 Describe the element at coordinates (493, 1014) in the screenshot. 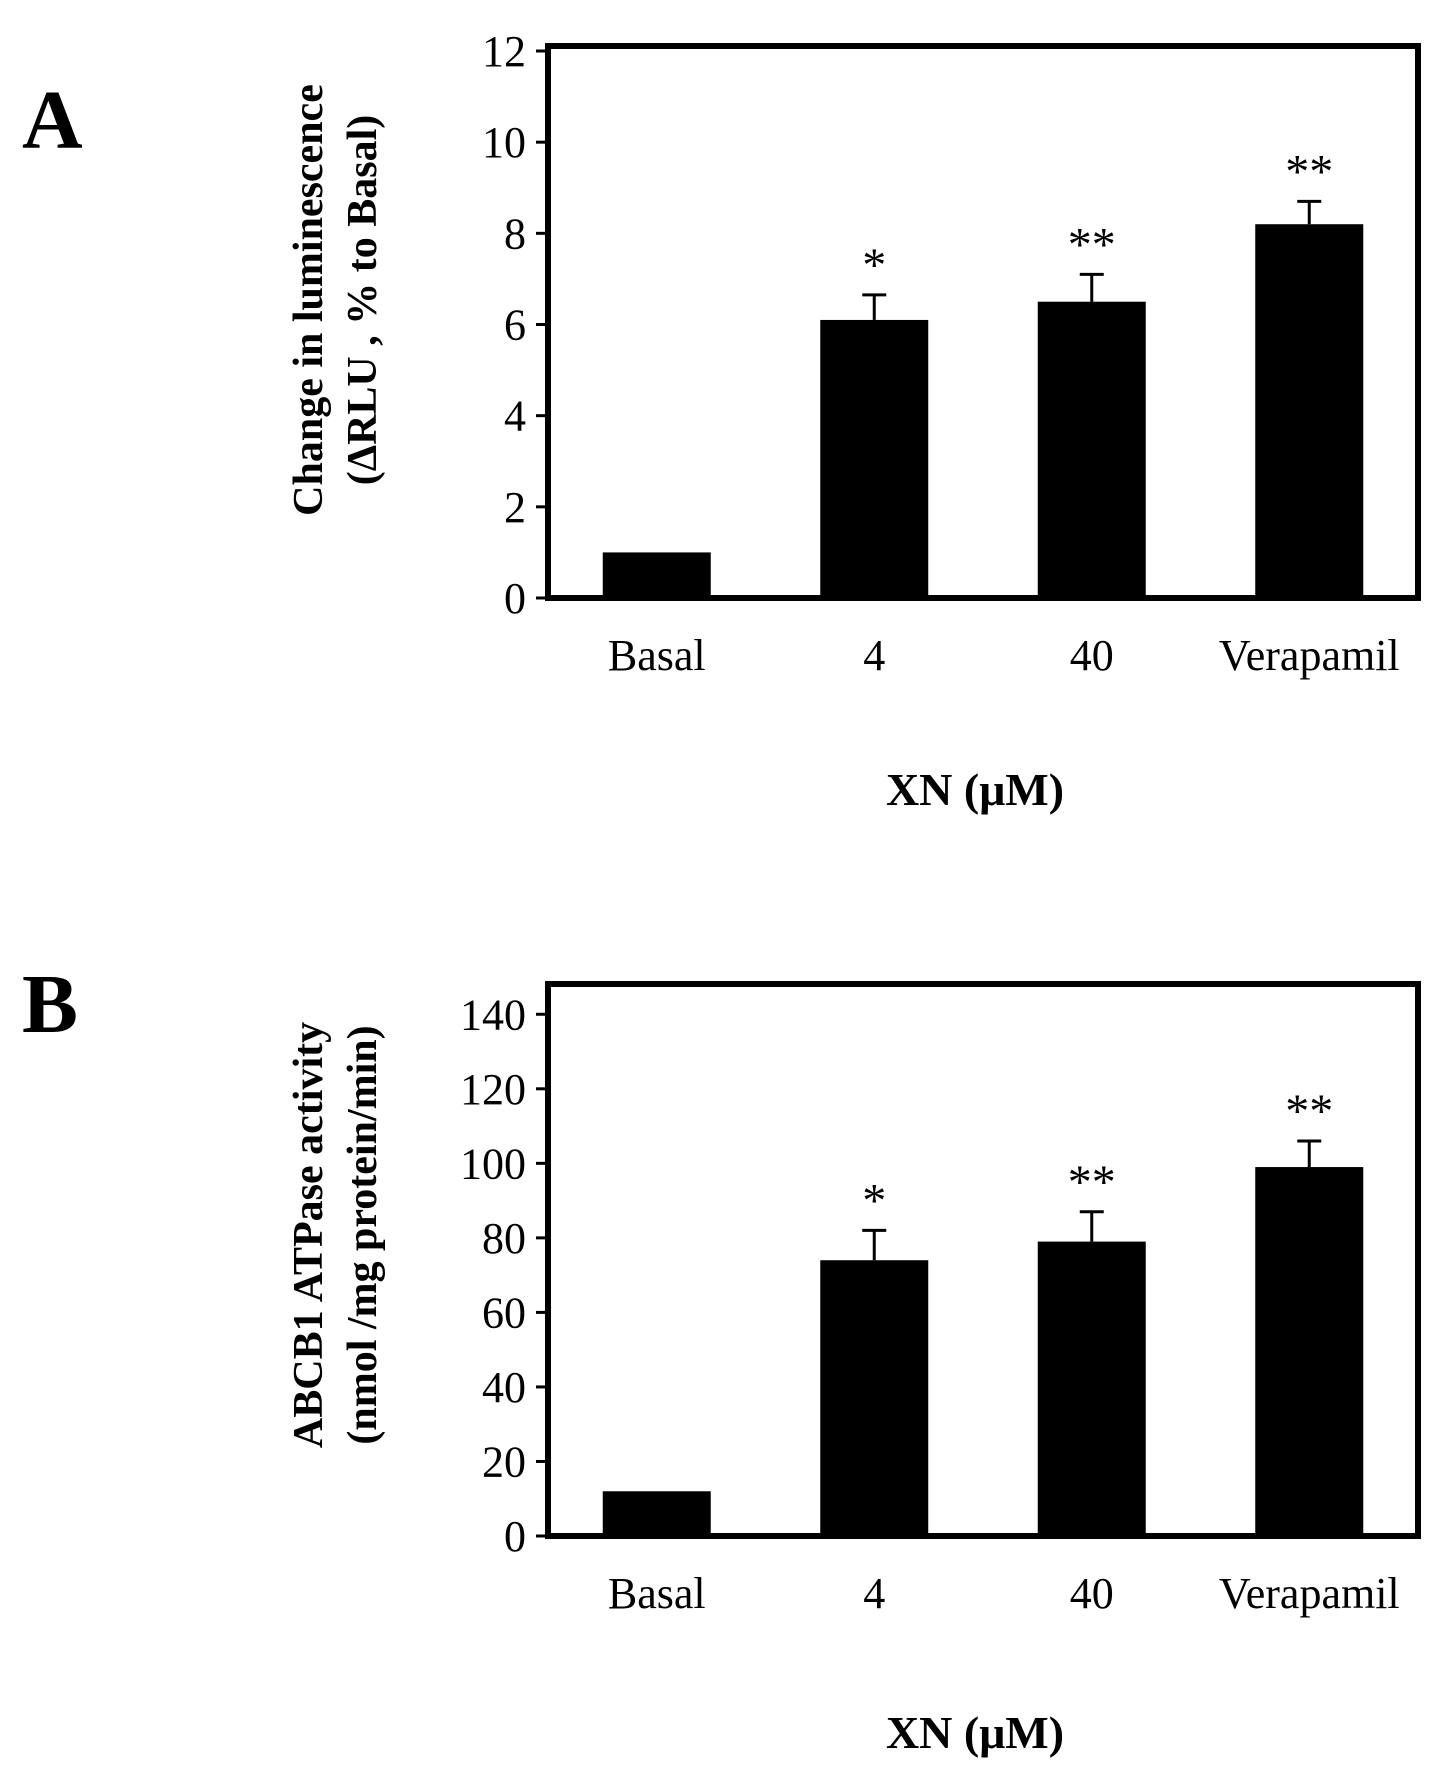

I see `y-tick-label: 140` at that location.